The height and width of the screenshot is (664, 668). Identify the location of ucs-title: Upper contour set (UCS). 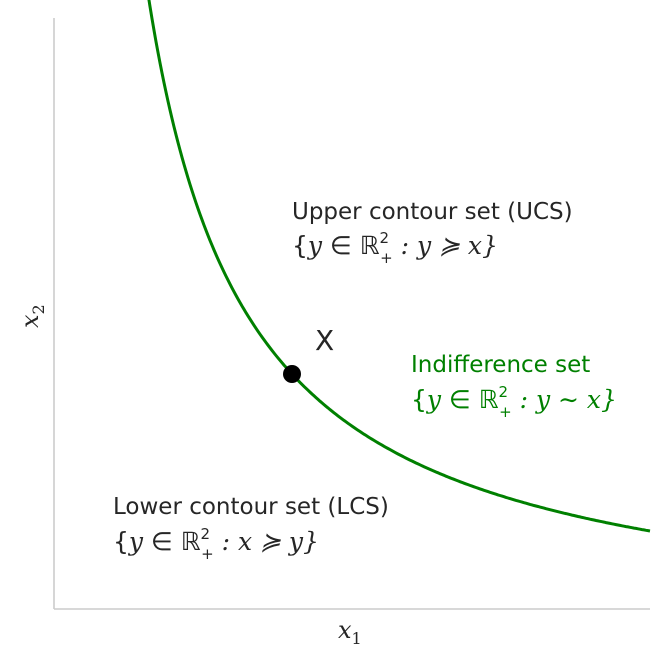
(432, 212).